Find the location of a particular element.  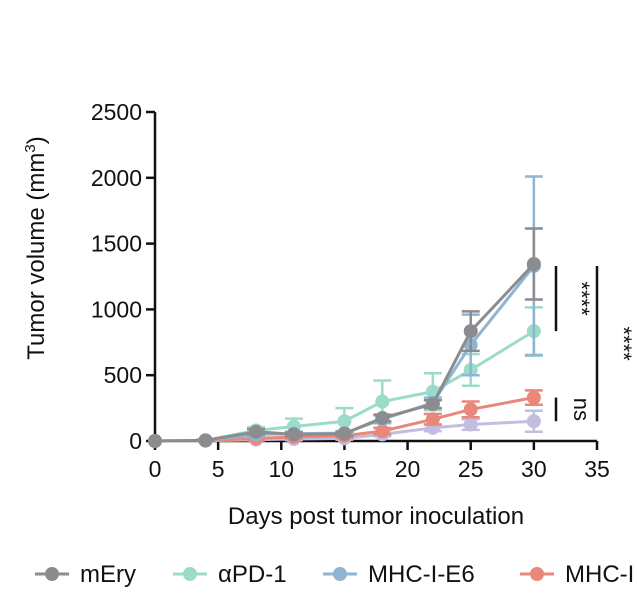

y-tick-label: 500 is located at coordinates (123, 375).